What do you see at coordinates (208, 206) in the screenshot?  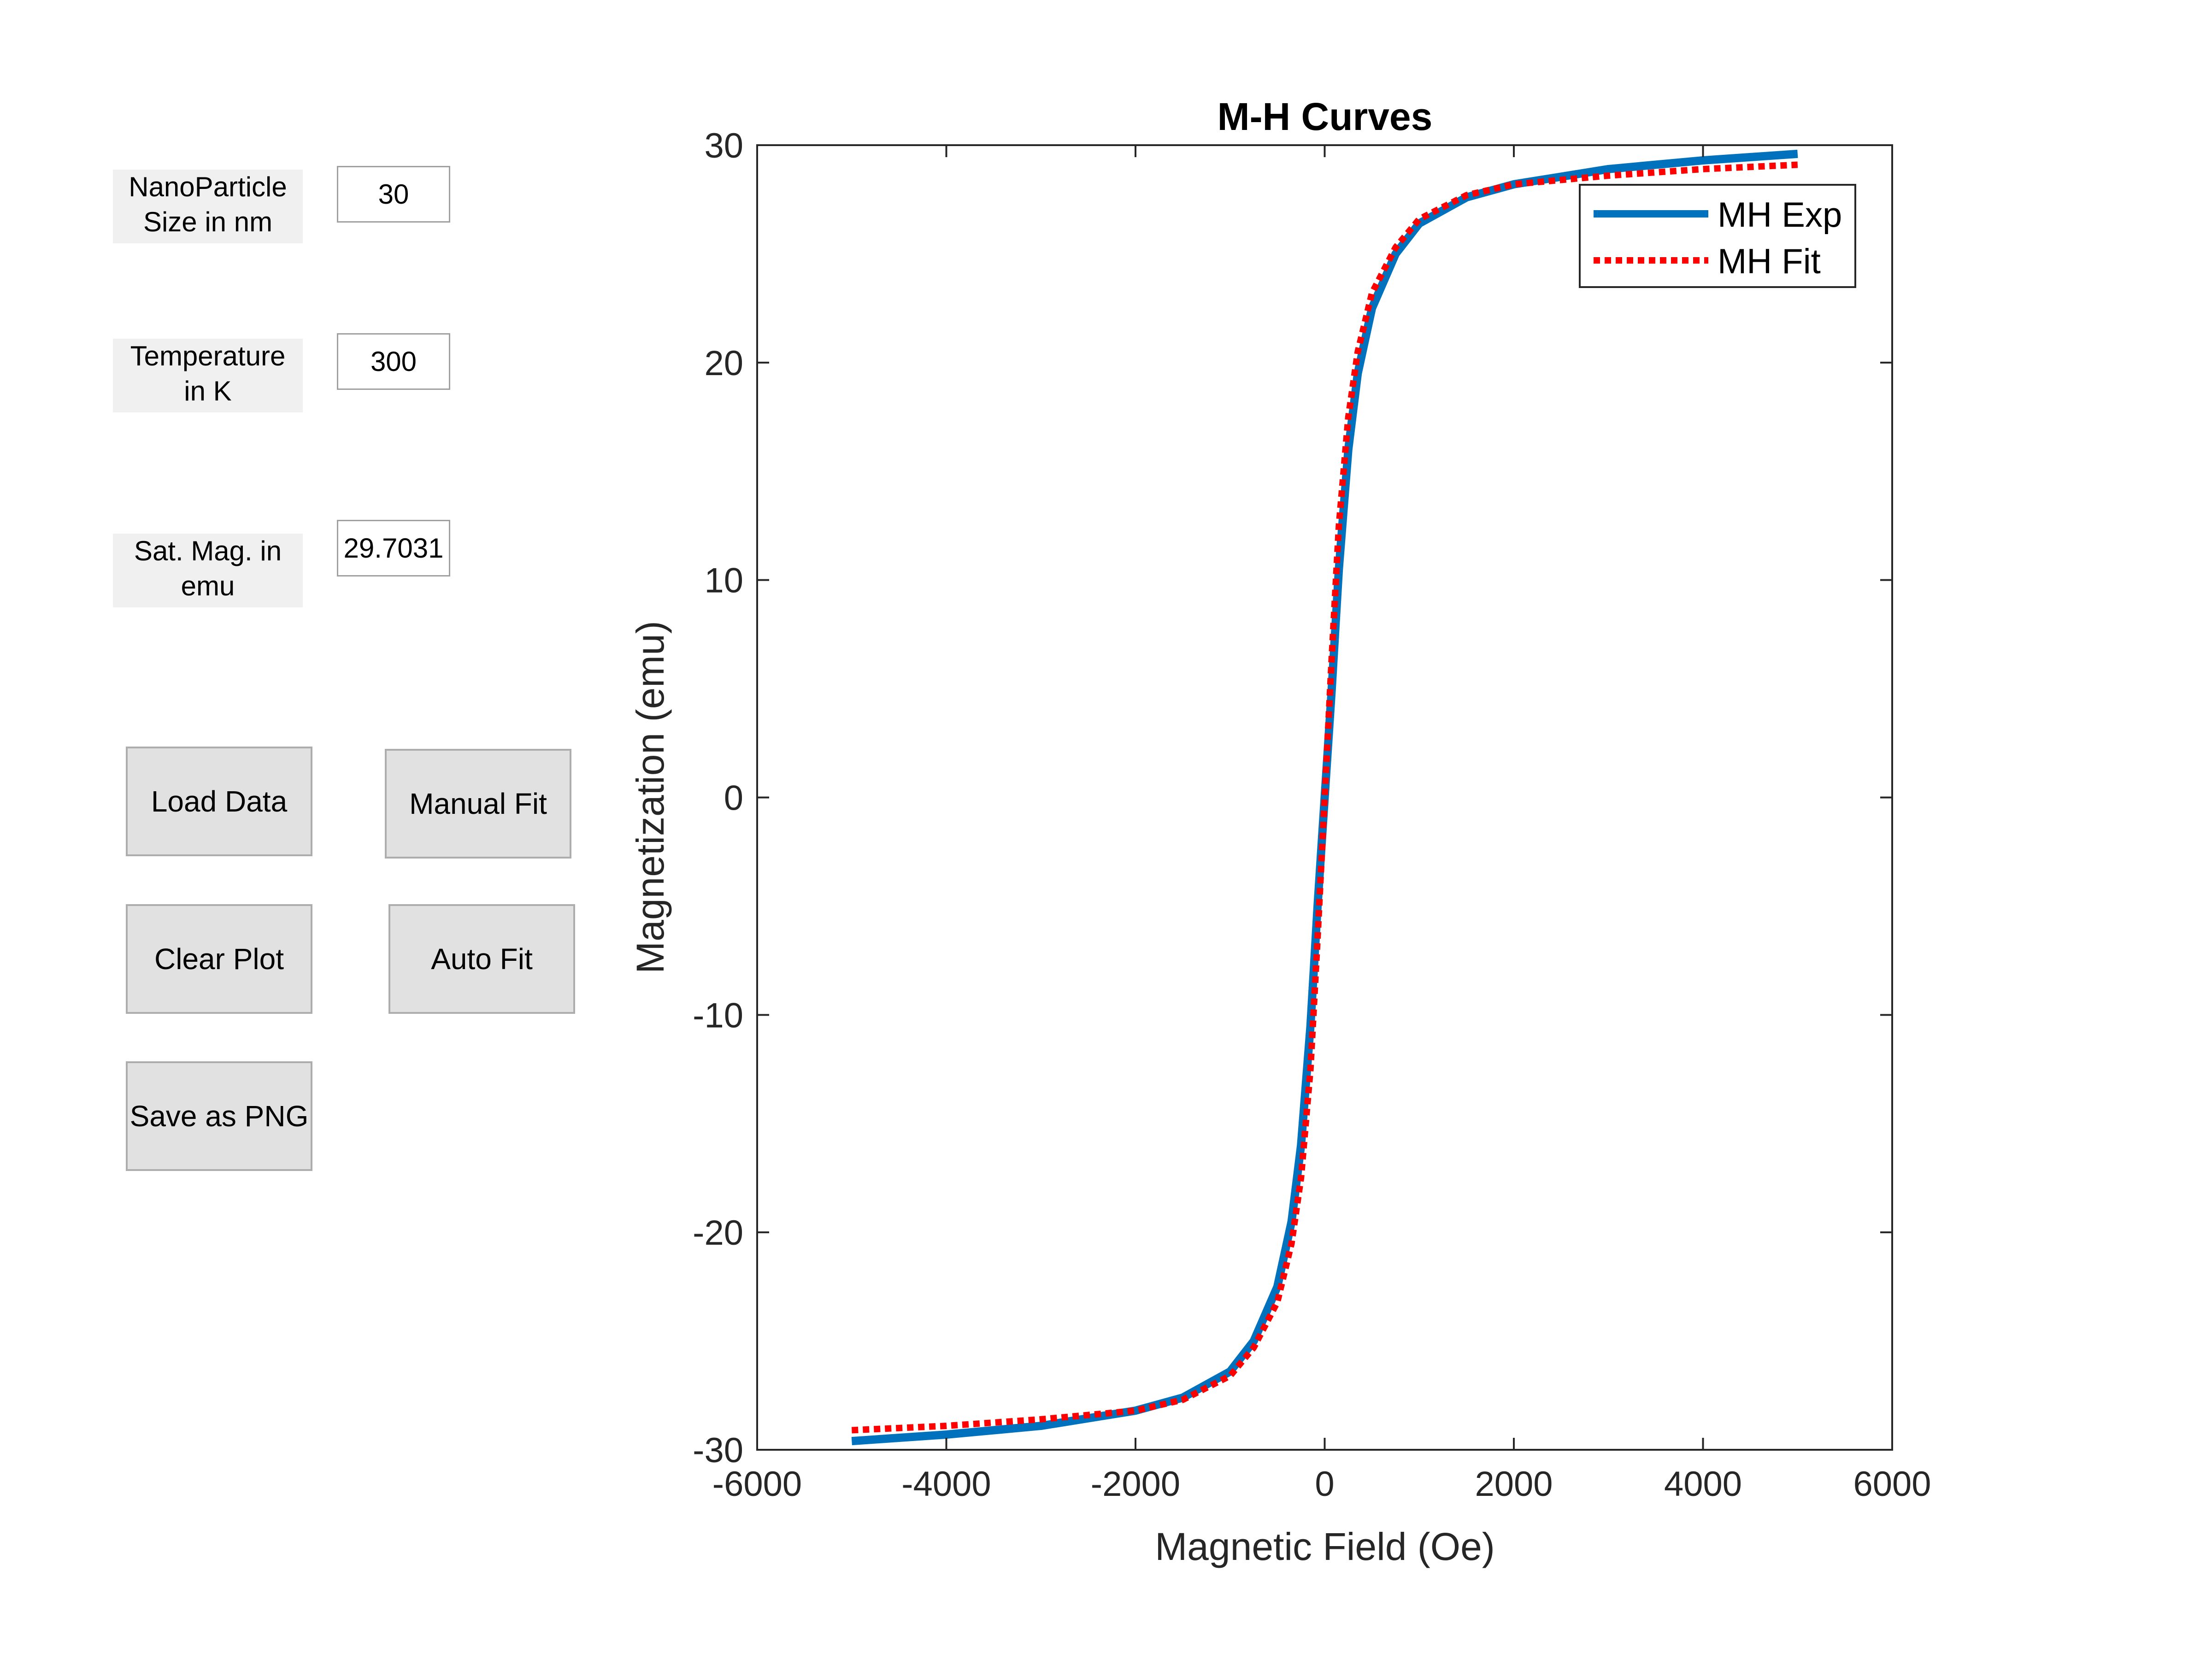 I see `size-label: NanoParticle Size in nm` at bounding box center [208, 206].